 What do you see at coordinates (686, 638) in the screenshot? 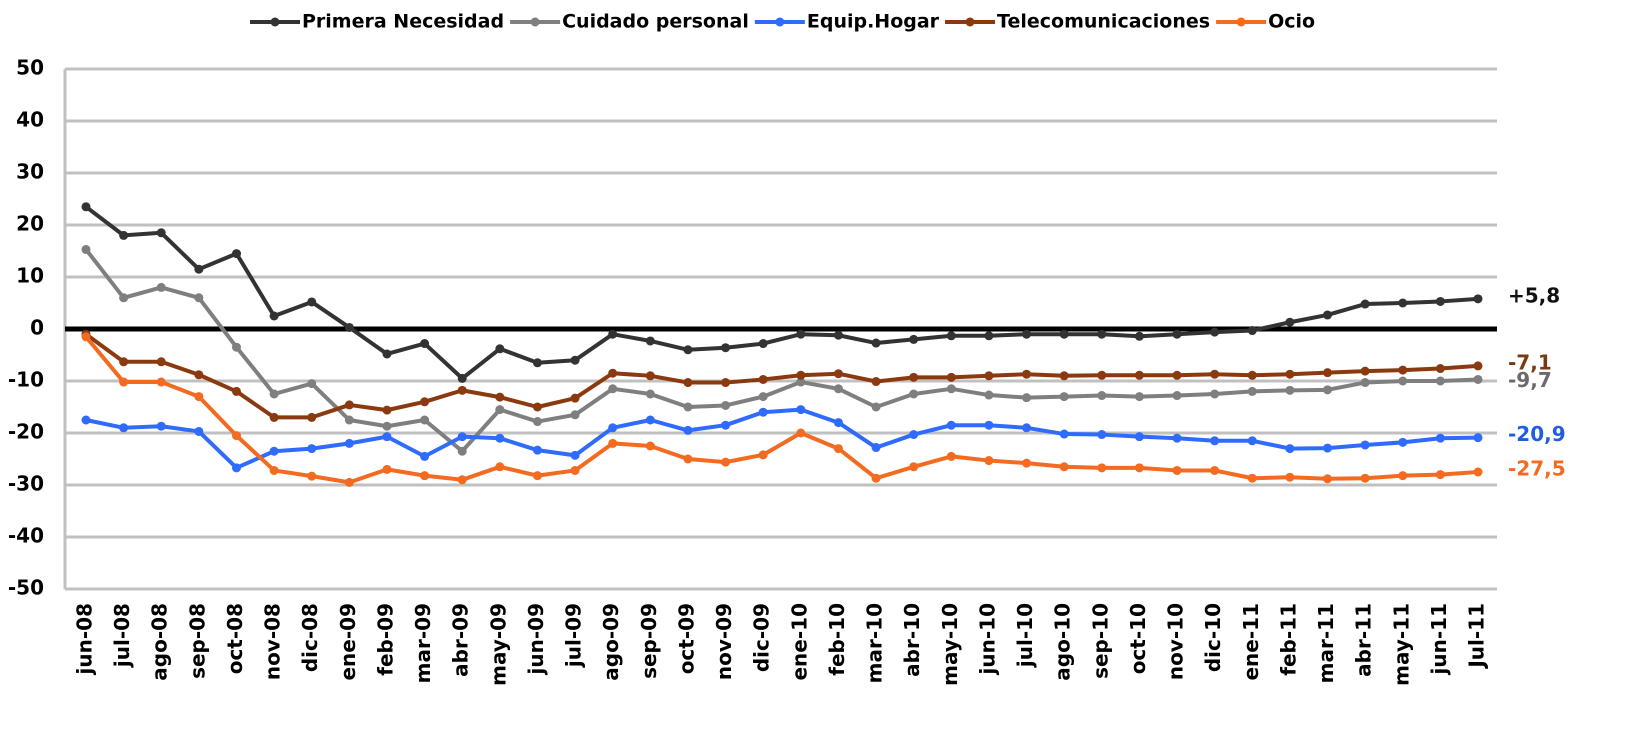
I see `x-tick-label: oct-09` at bounding box center [686, 638].